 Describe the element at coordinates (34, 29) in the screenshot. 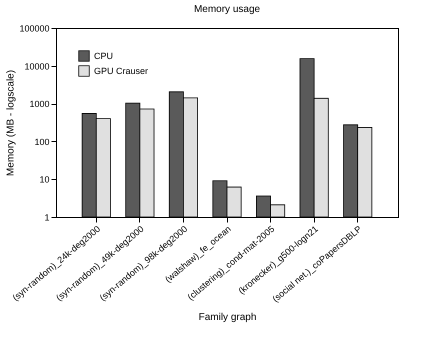

I see `y-tick-label: 100000` at that location.